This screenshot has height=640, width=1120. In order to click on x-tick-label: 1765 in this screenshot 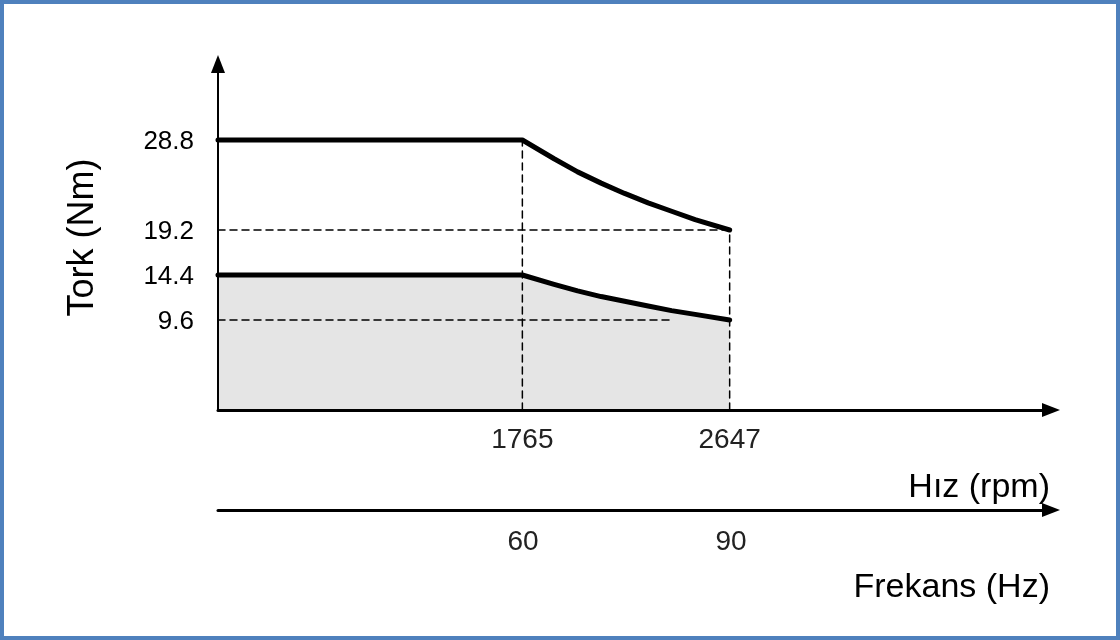, I will do `click(522, 438)`.